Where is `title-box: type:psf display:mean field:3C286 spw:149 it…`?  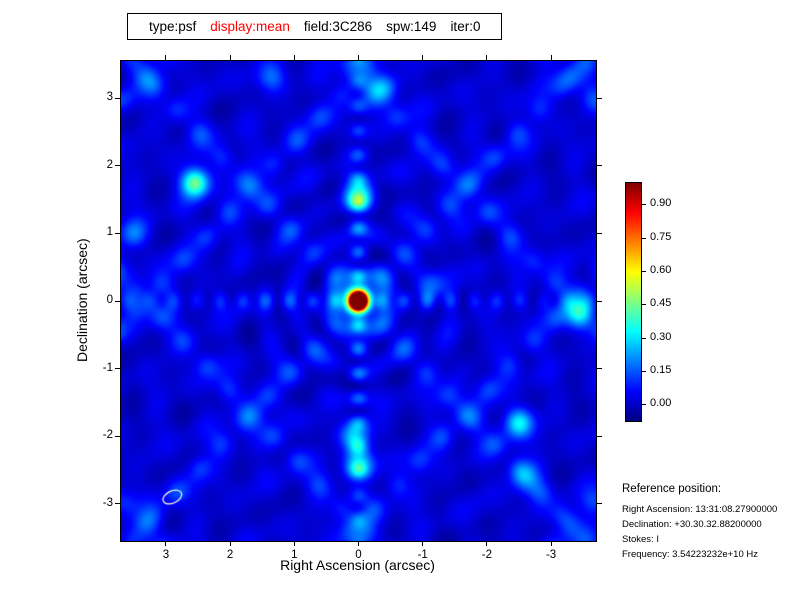 title-box: type:psf display:mean field:3C286 spw:149 it… is located at coordinates (315, 26).